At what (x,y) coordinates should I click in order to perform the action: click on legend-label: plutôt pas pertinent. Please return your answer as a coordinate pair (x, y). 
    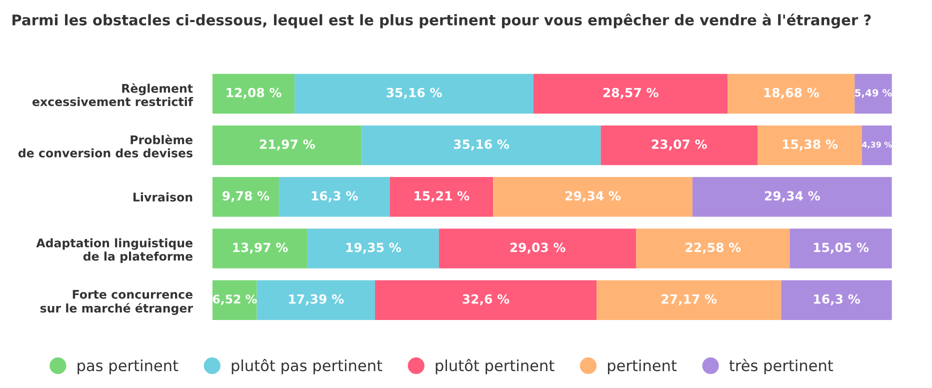
    Looking at the image, I should click on (307, 366).